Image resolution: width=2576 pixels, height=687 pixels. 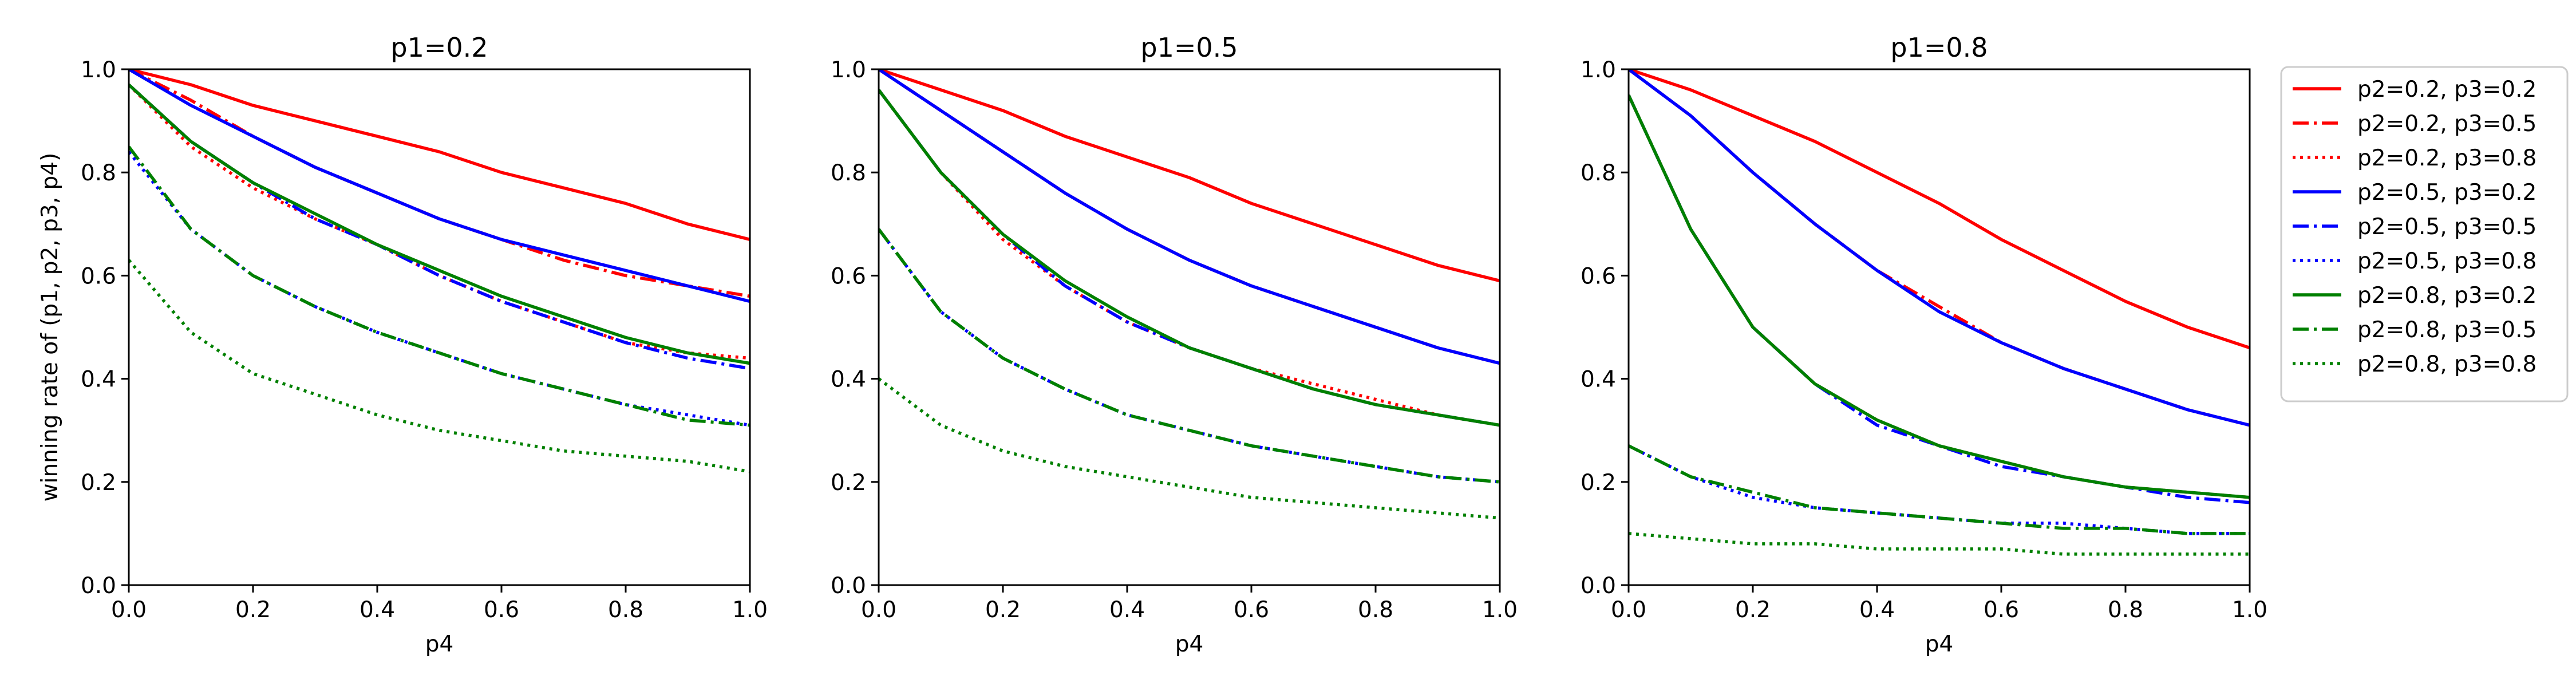 I want to click on legend-entry: p2=0.5, p3=0.5, so click(x=2415, y=227).